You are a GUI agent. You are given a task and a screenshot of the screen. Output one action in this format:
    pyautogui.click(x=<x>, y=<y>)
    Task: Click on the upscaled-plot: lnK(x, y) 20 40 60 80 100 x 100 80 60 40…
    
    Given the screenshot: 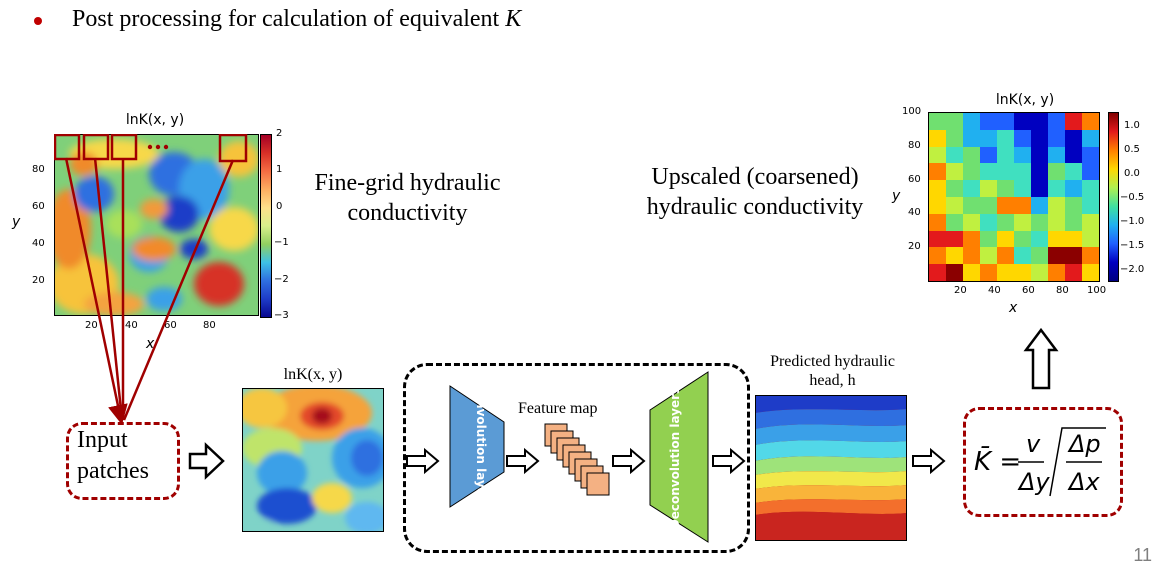 What is the action you would take?
    pyautogui.click(x=1025, y=207)
    